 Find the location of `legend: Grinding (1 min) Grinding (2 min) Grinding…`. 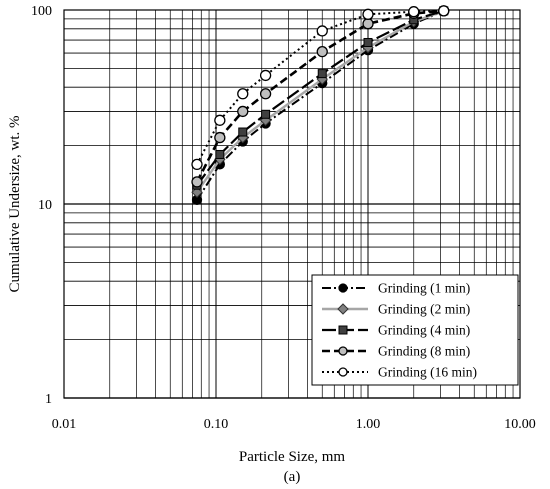

legend: Grinding (1 min) Grinding (2 min) Grinding… is located at coordinates (415, 330).